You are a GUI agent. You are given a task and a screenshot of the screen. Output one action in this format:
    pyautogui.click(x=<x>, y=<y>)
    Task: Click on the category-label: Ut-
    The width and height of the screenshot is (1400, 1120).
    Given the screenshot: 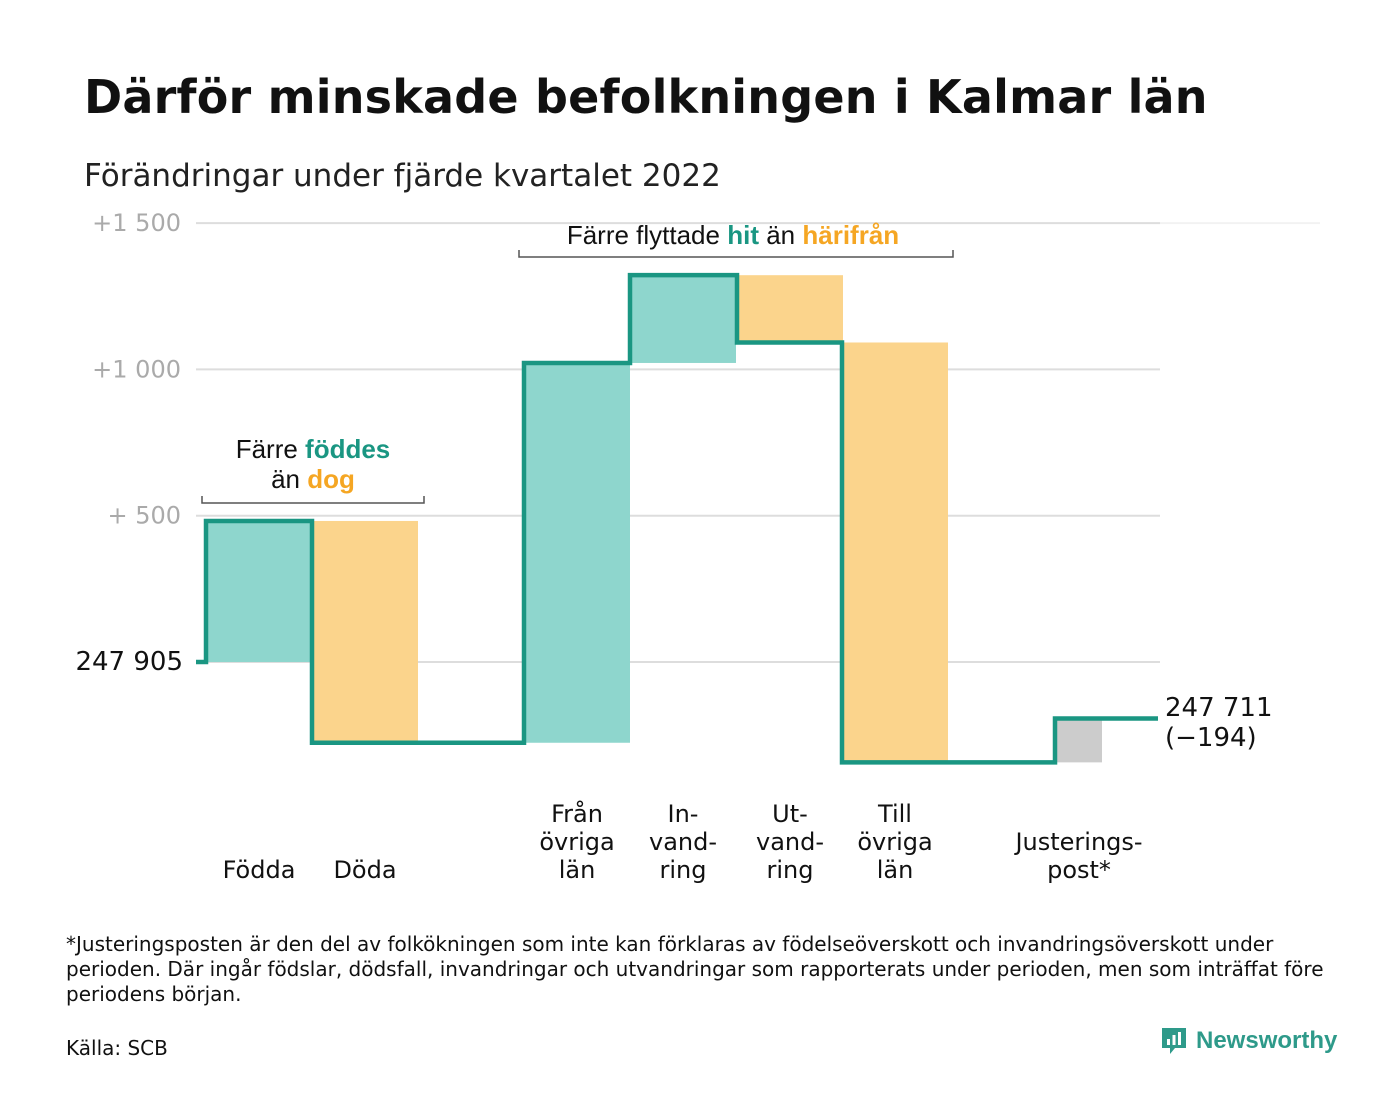 What is the action you would take?
    pyautogui.click(x=790, y=814)
    